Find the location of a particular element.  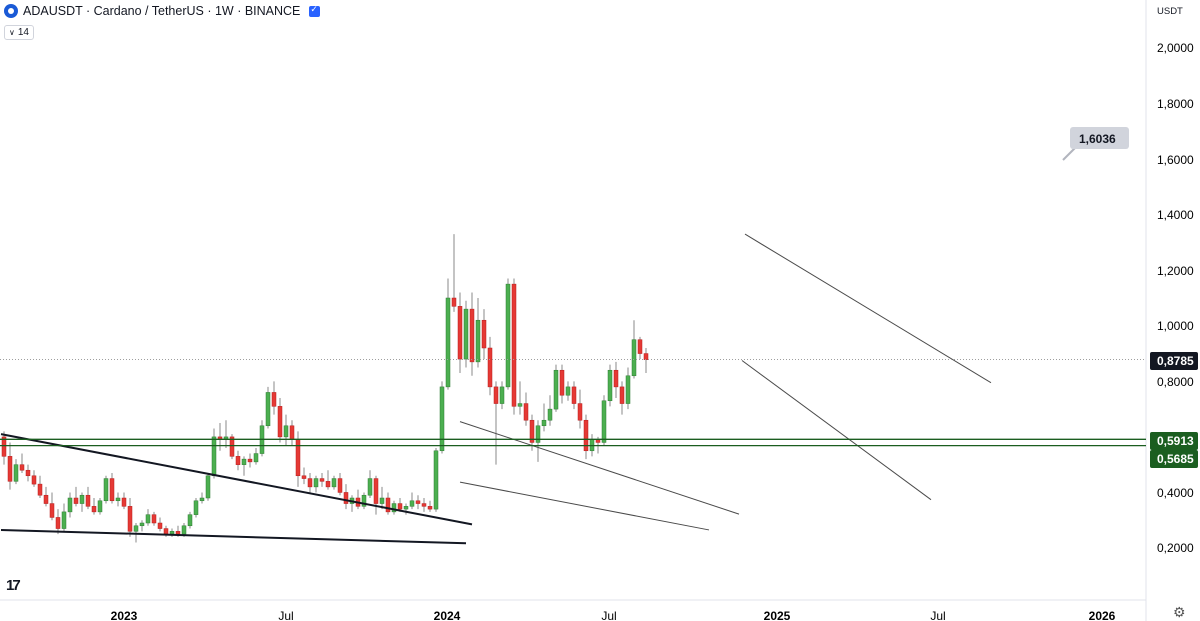

y-tick: 1,8000 is located at coordinates (1175, 104).